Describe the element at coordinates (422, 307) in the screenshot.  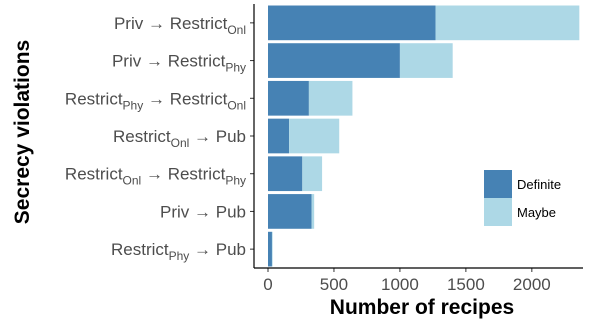
I see `x-axis-title: Number of recipes` at that location.